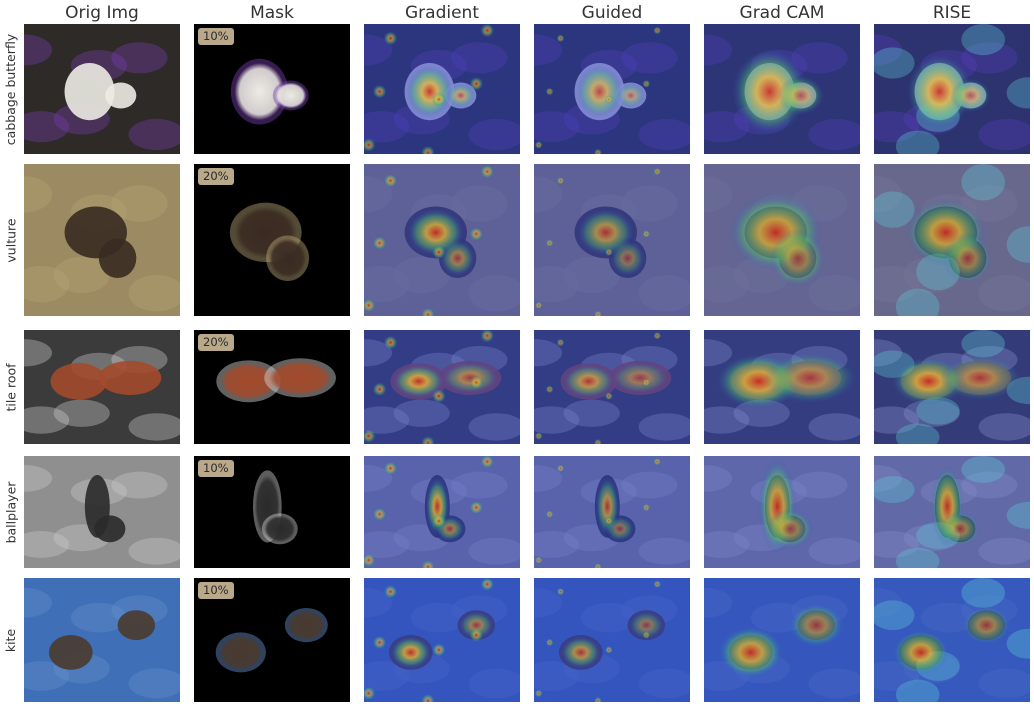 The height and width of the screenshot is (709, 1034). I want to click on row-label-tile-roof: tile roof, so click(11, 387).